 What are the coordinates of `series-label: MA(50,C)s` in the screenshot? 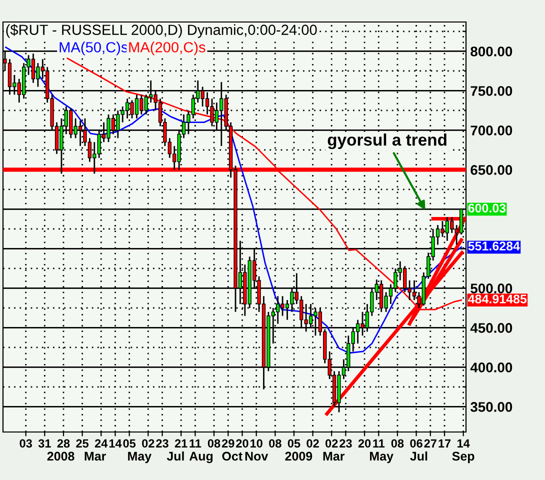 It's located at (94, 49).